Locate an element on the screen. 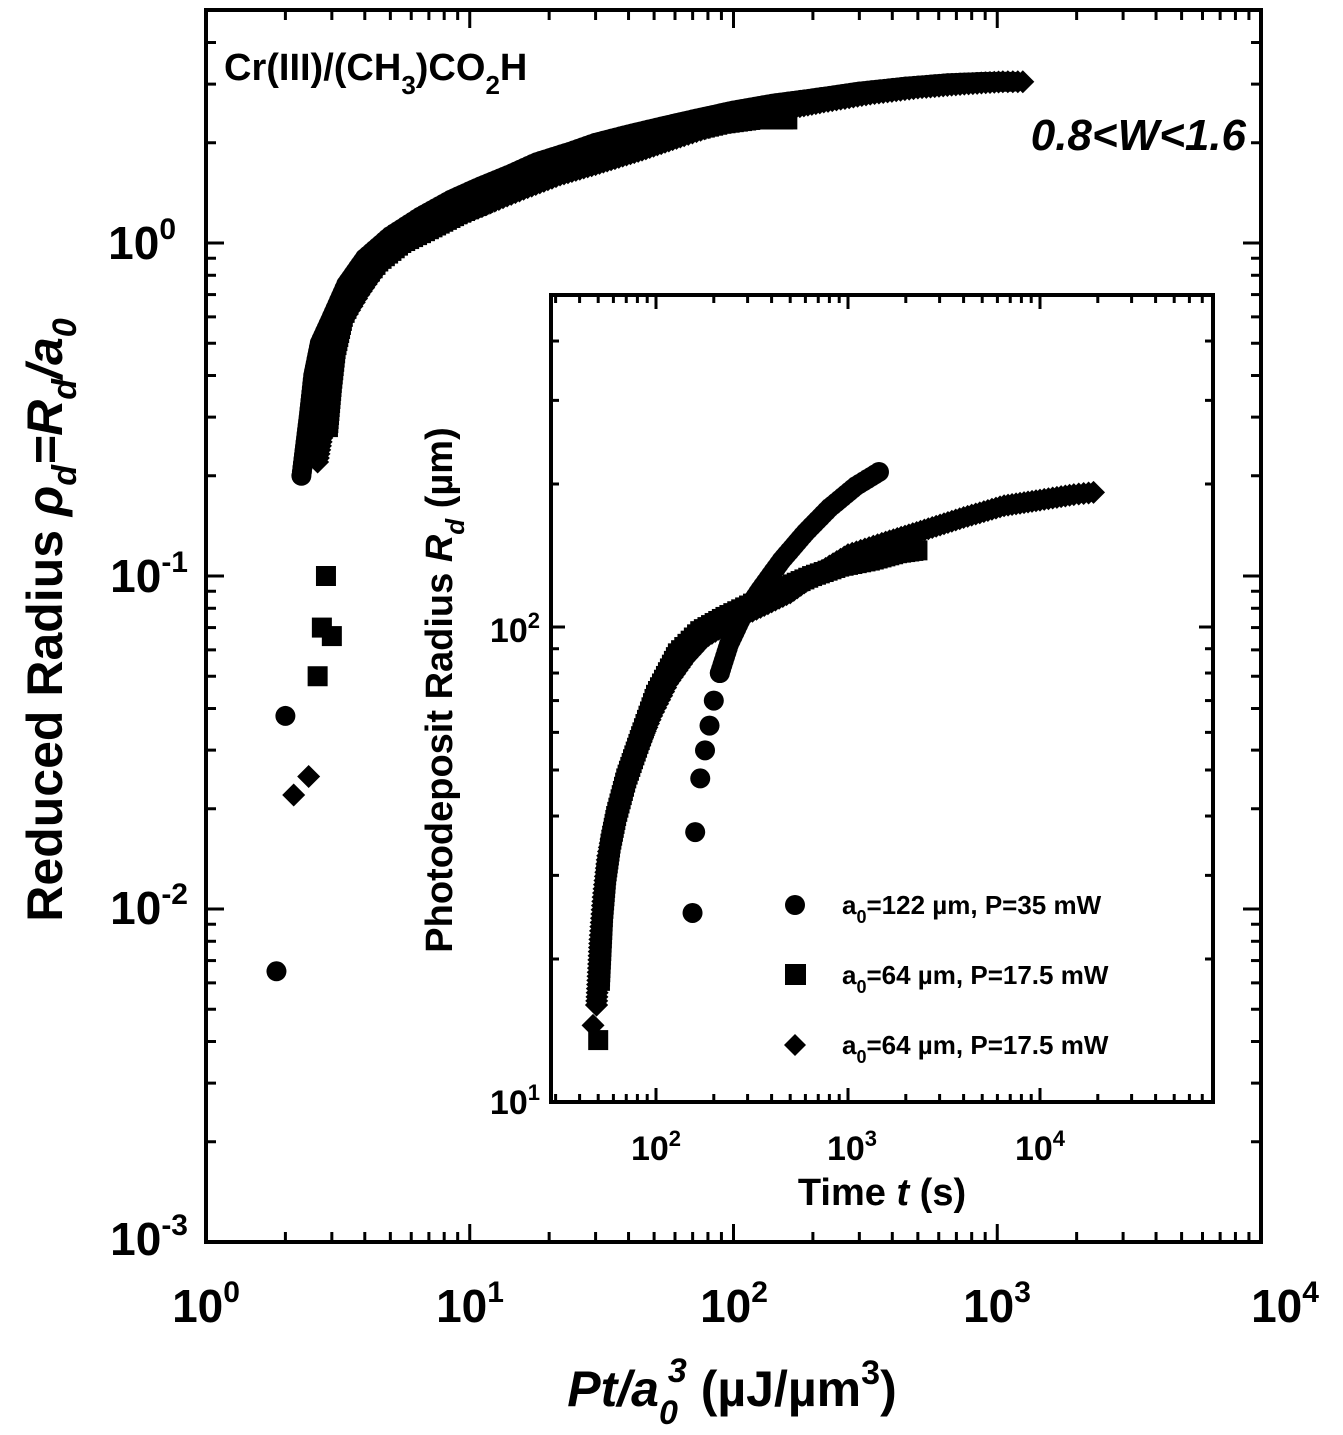 The height and width of the screenshot is (1435, 1343). system-annotation: Cr(III)/(CH3)CO2H is located at coordinates (375, 73).